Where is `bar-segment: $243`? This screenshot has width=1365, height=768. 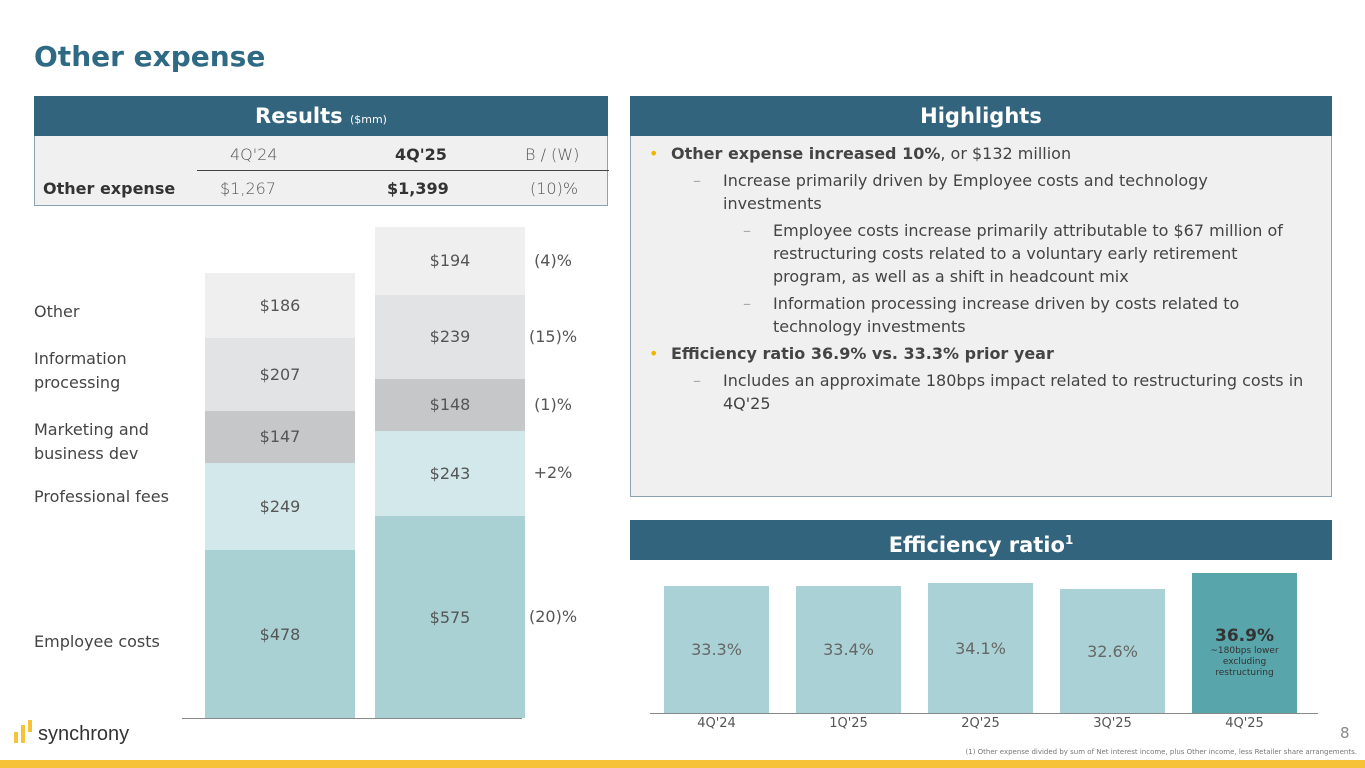
bar-segment: $243 is located at coordinates (450, 473).